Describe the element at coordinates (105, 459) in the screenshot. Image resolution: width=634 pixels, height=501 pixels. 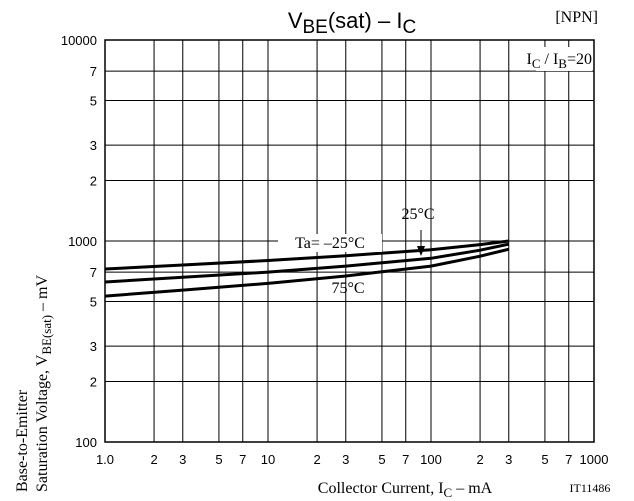
I see `x-tick-label: 1.0` at that location.